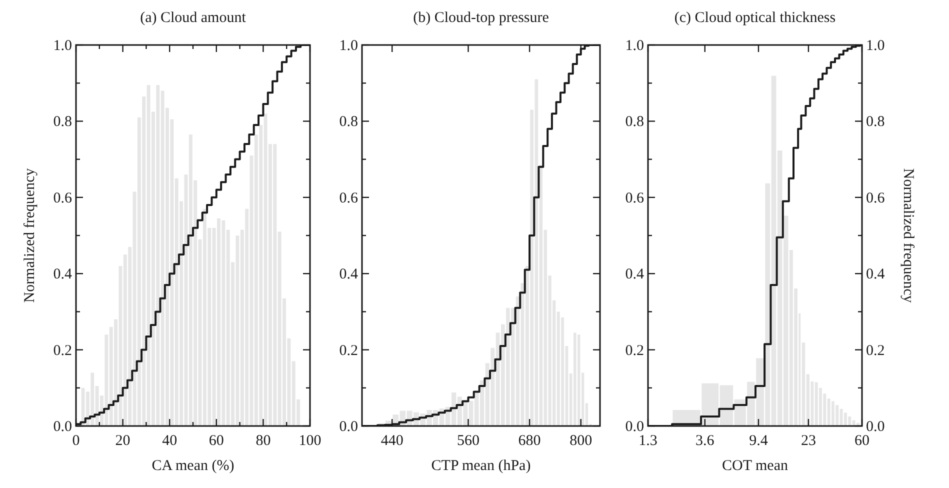  Describe the element at coordinates (468, 441) in the screenshot. I see `x-tick-label: 560` at that location.